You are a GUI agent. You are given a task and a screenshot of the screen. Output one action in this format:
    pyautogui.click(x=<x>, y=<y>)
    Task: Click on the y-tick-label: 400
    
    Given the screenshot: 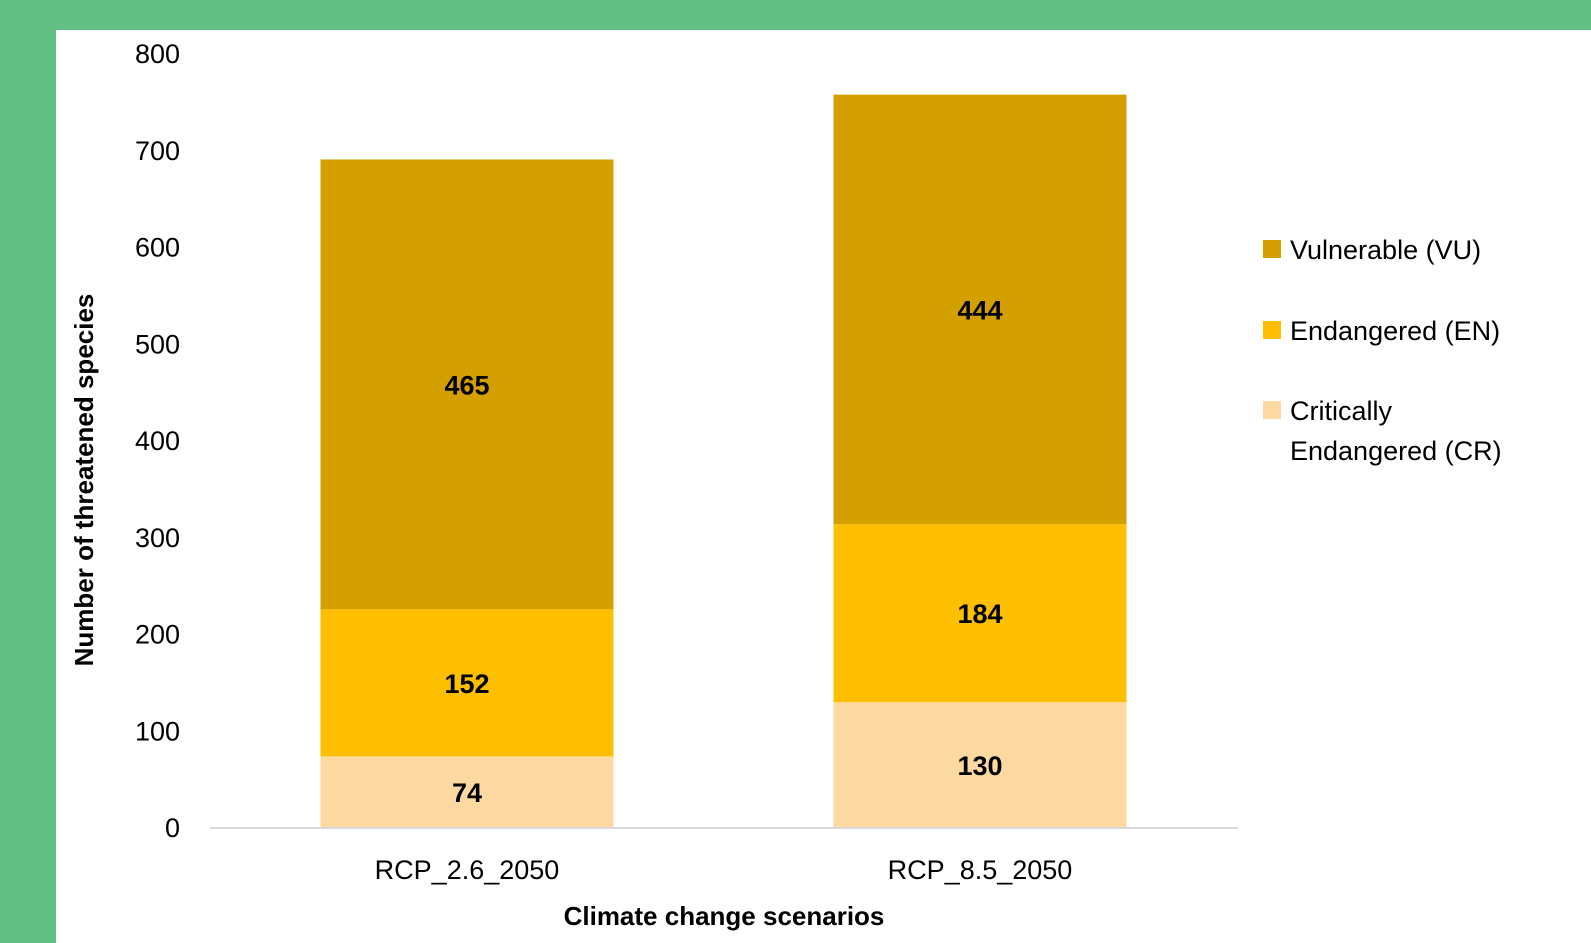 What is the action you would take?
    pyautogui.click(x=157, y=441)
    